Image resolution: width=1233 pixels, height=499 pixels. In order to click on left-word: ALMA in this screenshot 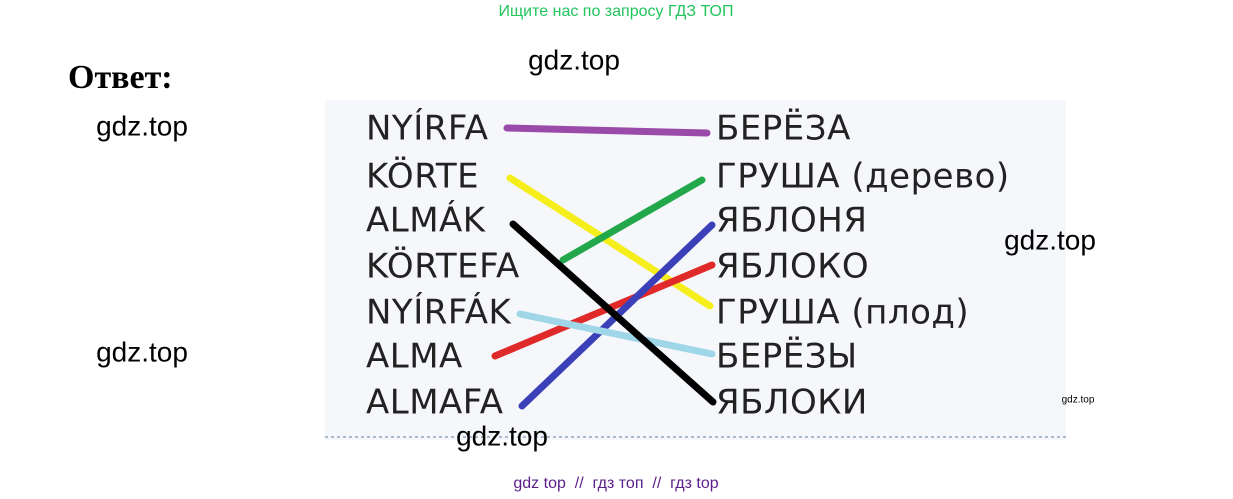, I will do `click(414, 357)`.